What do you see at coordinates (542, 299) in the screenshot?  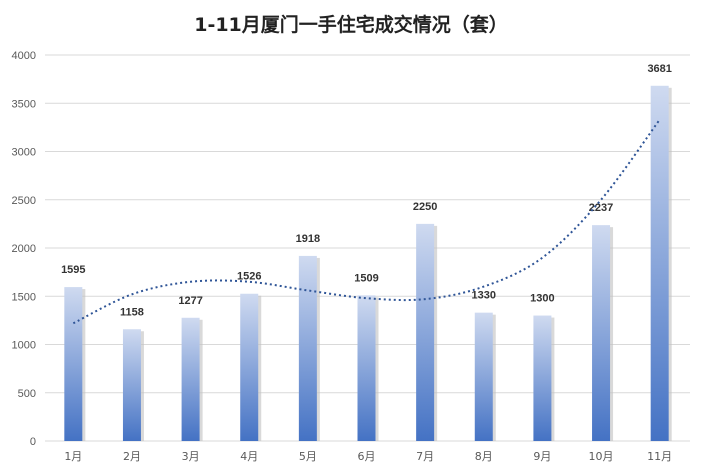 I see `data-label: 1300` at bounding box center [542, 299].